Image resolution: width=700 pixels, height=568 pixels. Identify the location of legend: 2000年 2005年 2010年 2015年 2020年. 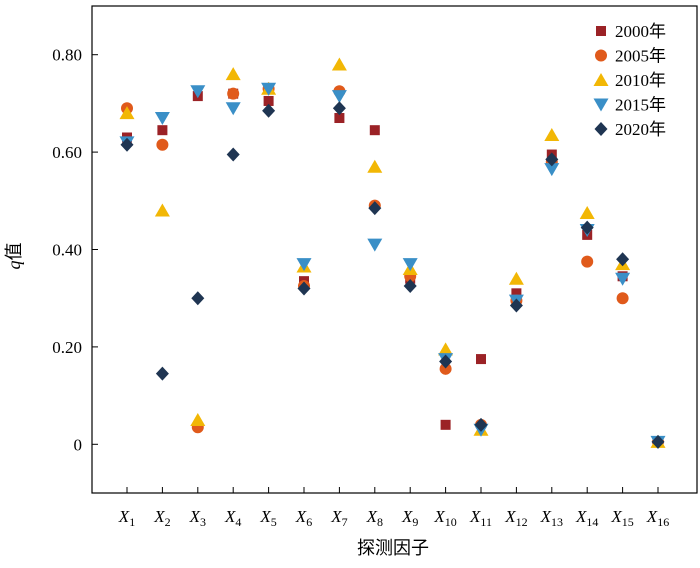
(629, 80).